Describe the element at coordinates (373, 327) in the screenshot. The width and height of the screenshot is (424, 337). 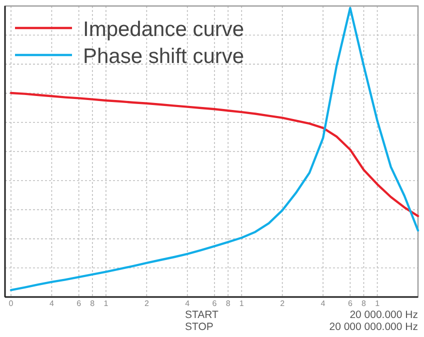
I see `text: 20 000 000.000 Hz` at that location.